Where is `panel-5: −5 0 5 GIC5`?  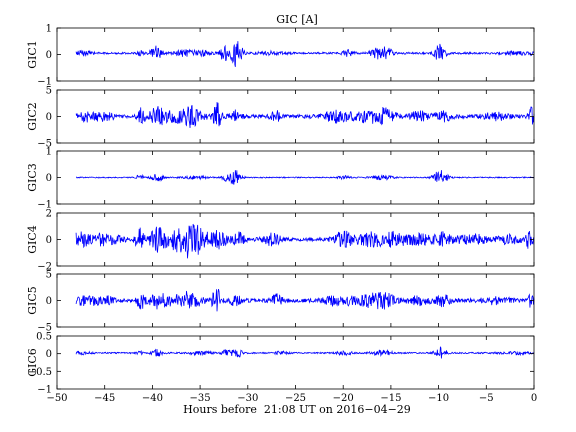 panel-5: −5 0 5 GIC5 is located at coordinates (280, 302).